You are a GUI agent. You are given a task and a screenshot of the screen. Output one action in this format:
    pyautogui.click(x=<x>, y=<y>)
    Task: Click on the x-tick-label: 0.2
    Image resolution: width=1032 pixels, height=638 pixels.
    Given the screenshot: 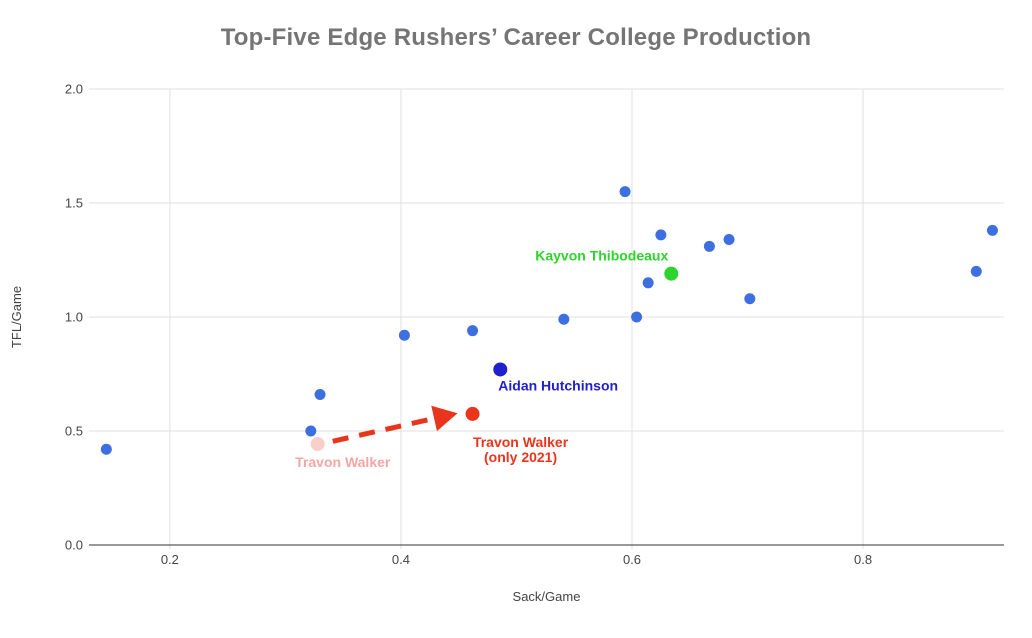 What is the action you would take?
    pyautogui.click(x=170, y=559)
    